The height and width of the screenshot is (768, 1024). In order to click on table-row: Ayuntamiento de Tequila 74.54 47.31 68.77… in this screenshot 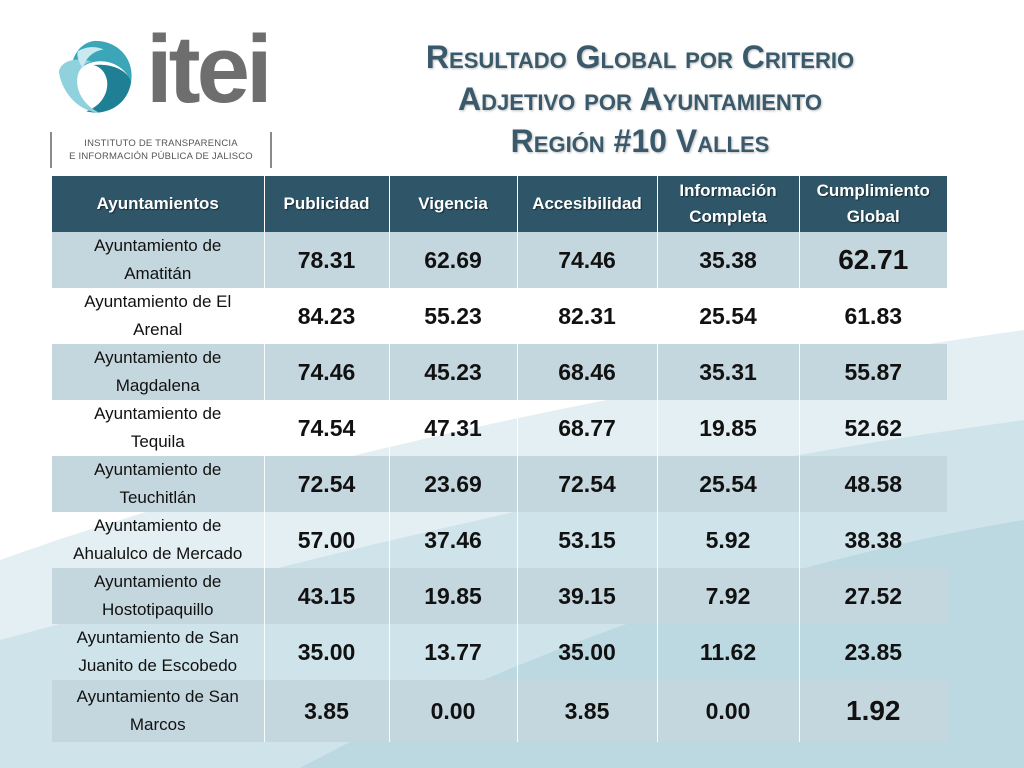, I will do `click(499, 428)`.